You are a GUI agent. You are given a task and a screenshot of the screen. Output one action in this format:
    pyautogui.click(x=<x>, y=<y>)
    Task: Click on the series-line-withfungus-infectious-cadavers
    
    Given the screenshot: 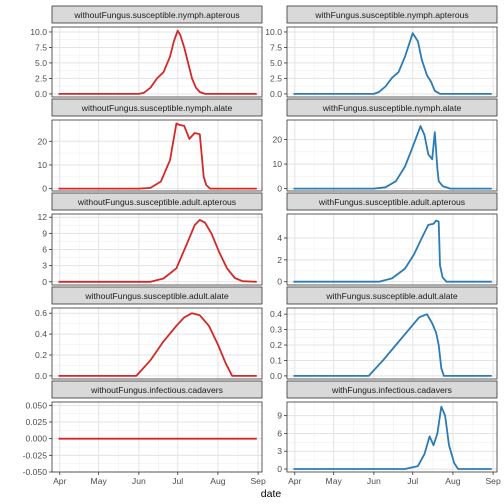 What is the action you would take?
    pyautogui.click(x=392, y=437)
    